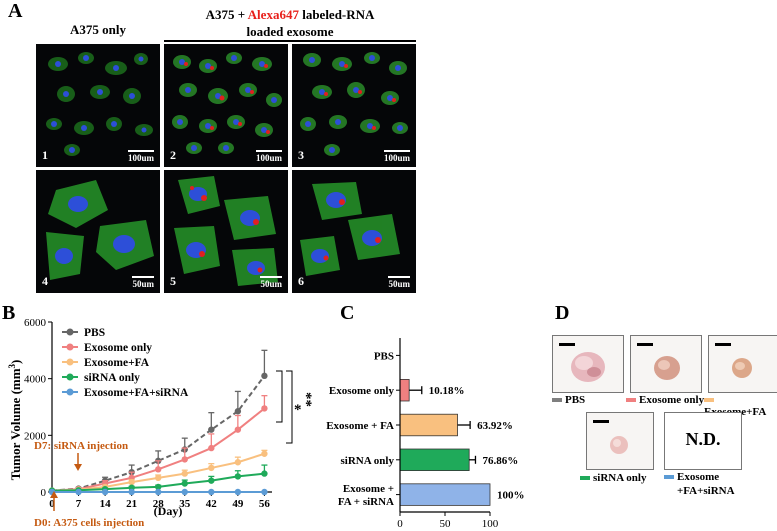 The height and width of the screenshot is (531, 777). What do you see at coordinates (446, 524) in the screenshot?
I see `bar-x-tick-label: 50` at bounding box center [446, 524].